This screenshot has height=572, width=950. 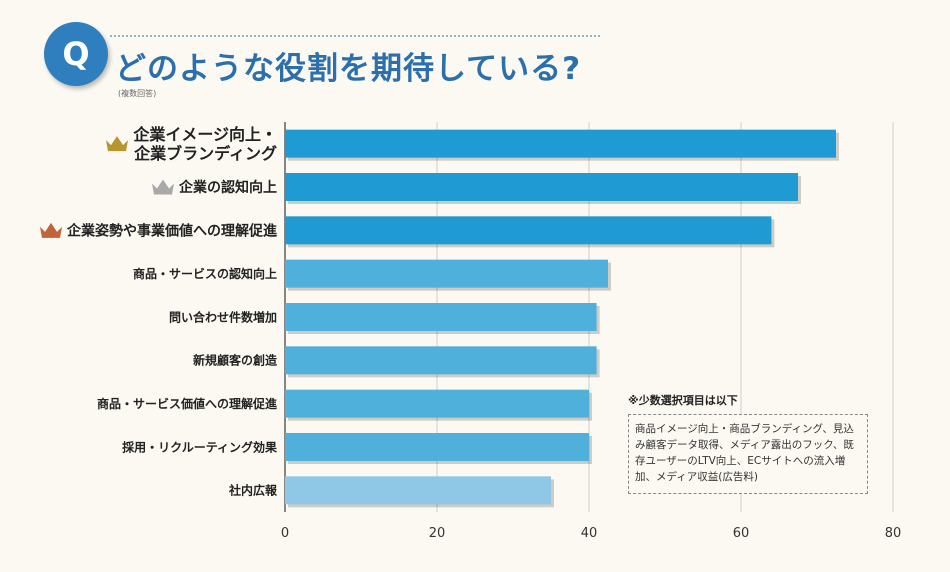 I want to click on rank-3-crown-icon, so click(x=51, y=230).